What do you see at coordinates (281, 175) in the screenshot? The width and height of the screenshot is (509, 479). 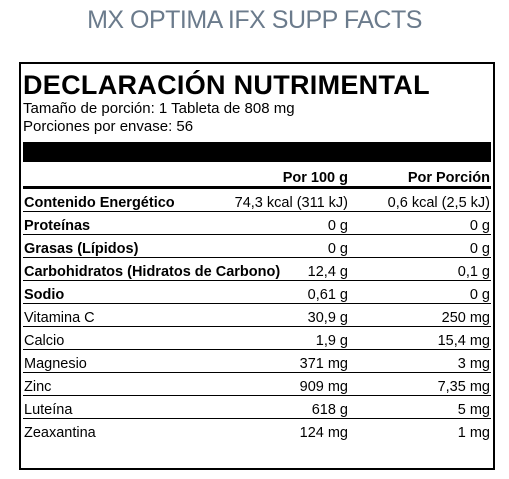 I see `header-cell: Por 100 g` at bounding box center [281, 175].